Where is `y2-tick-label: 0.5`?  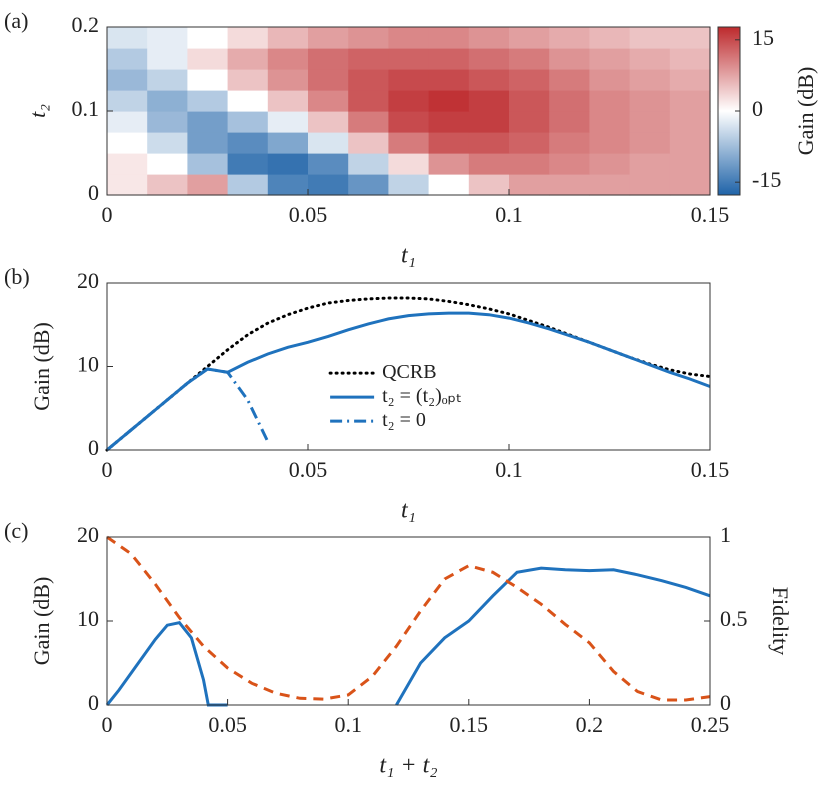 y2-tick-label: 0.5 is located at coordinates (734, 618).